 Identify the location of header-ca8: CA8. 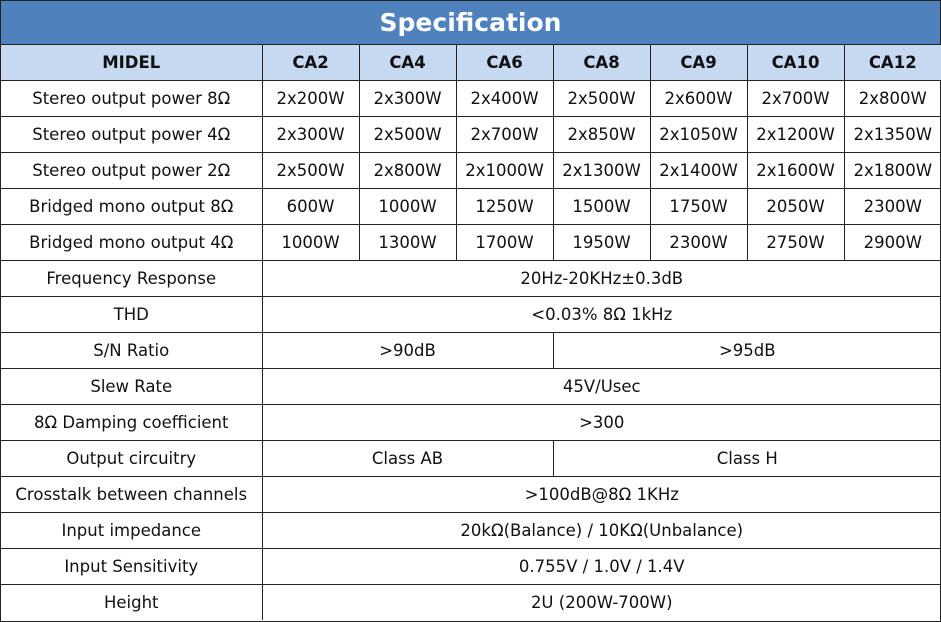
(601, 63).